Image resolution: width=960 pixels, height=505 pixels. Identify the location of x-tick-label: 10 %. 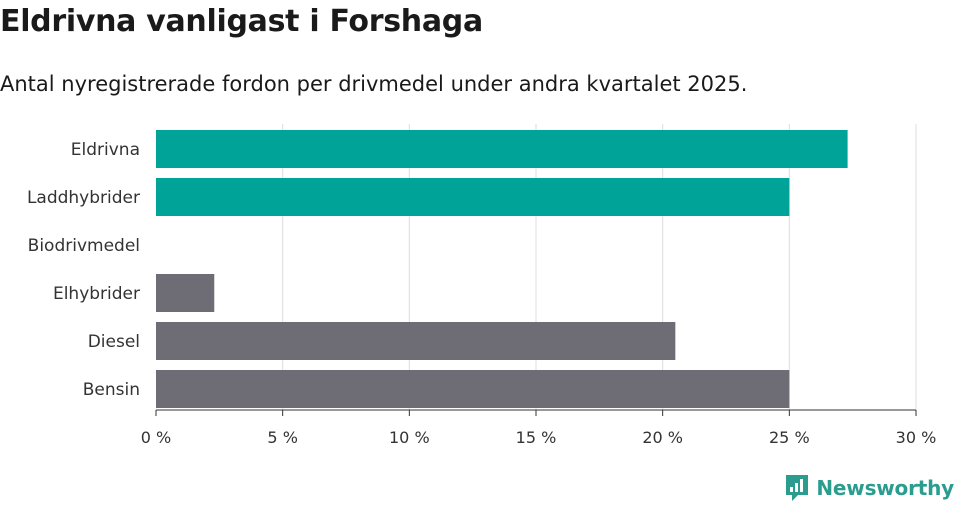
(409, 437).